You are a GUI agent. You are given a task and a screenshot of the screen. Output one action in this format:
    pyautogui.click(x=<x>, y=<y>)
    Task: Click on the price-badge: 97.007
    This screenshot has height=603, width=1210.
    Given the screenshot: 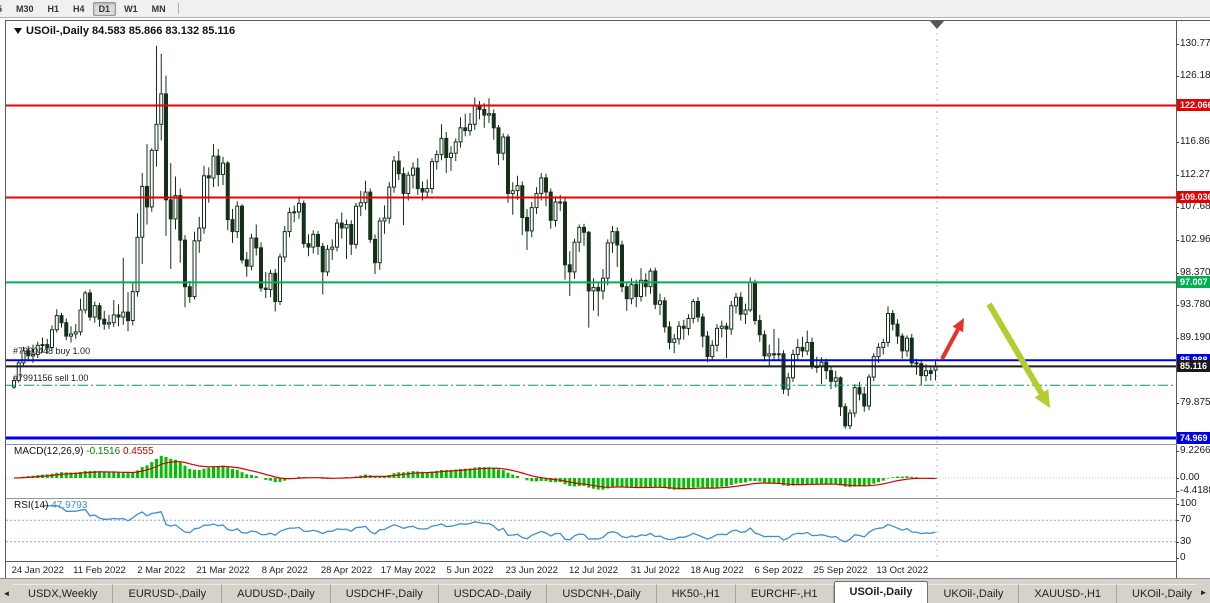 What is the action you would take?
    pyautogui.click(x=1193, y=282)
    